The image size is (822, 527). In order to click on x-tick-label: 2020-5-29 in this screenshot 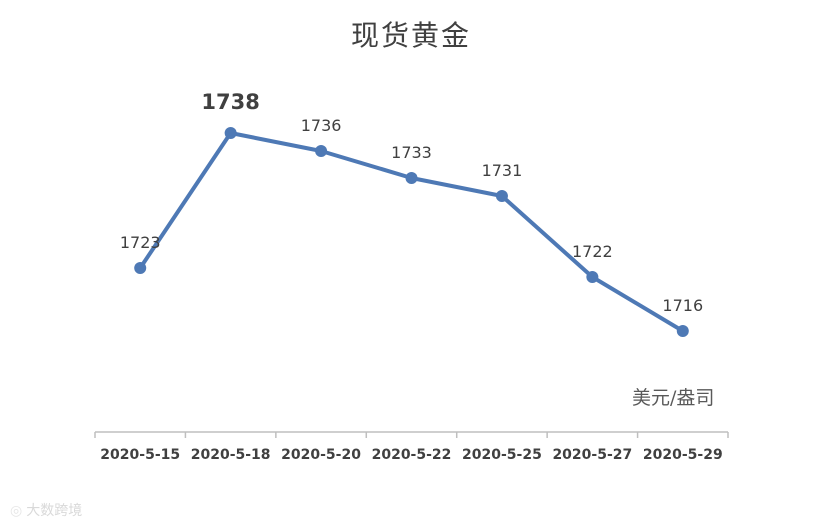, I will do `click(683, 455)`.